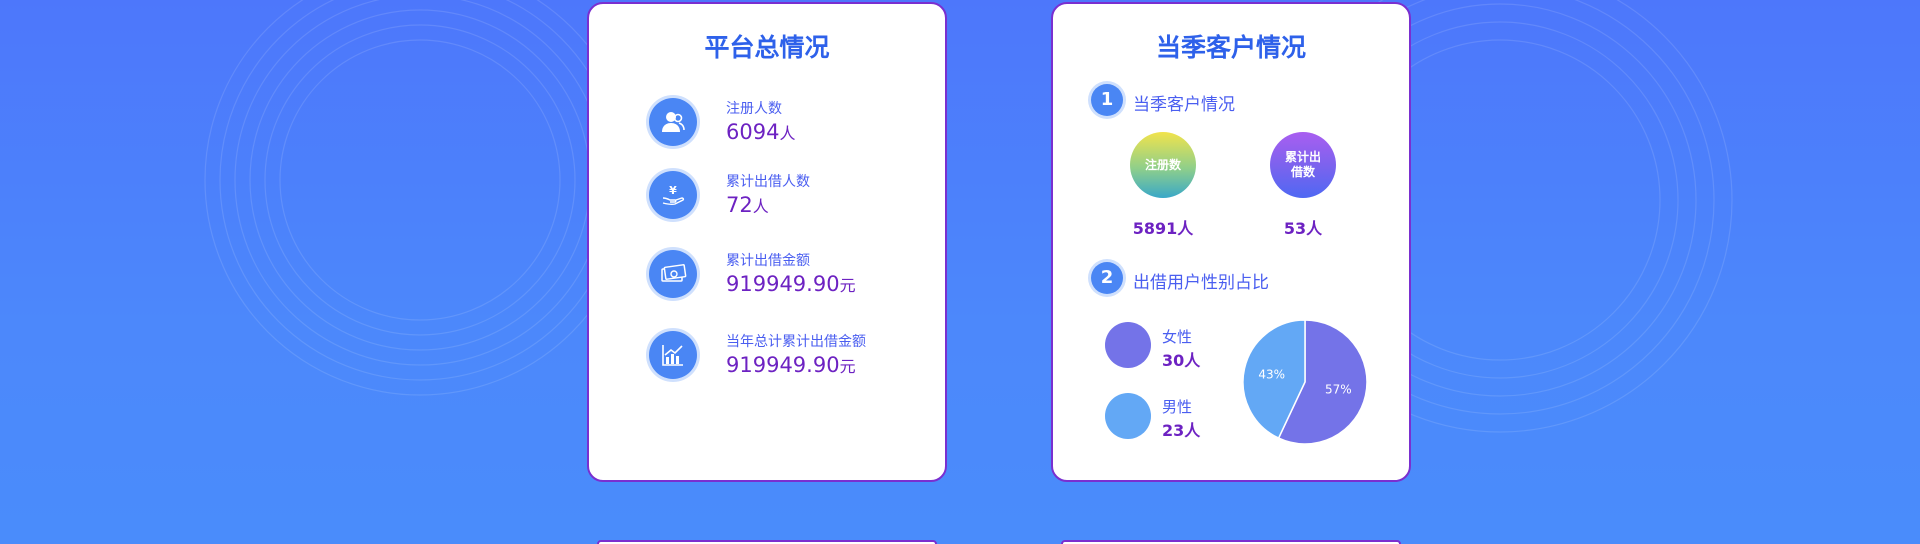 This screenshot has width=1920, height=544. Describe the element at coordinates (1230, 47) in the screenshot. I see `season-title: 当季客户情况` at that location.